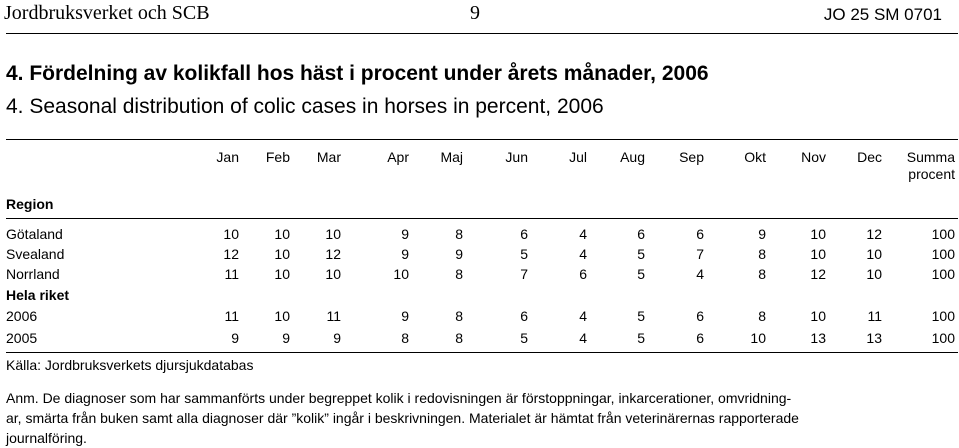 The image size is (959, 448). What do you see at coordinates (755, 157) in the screenshot?
I see `column-header: Okt` at bounding box center [755, 157].